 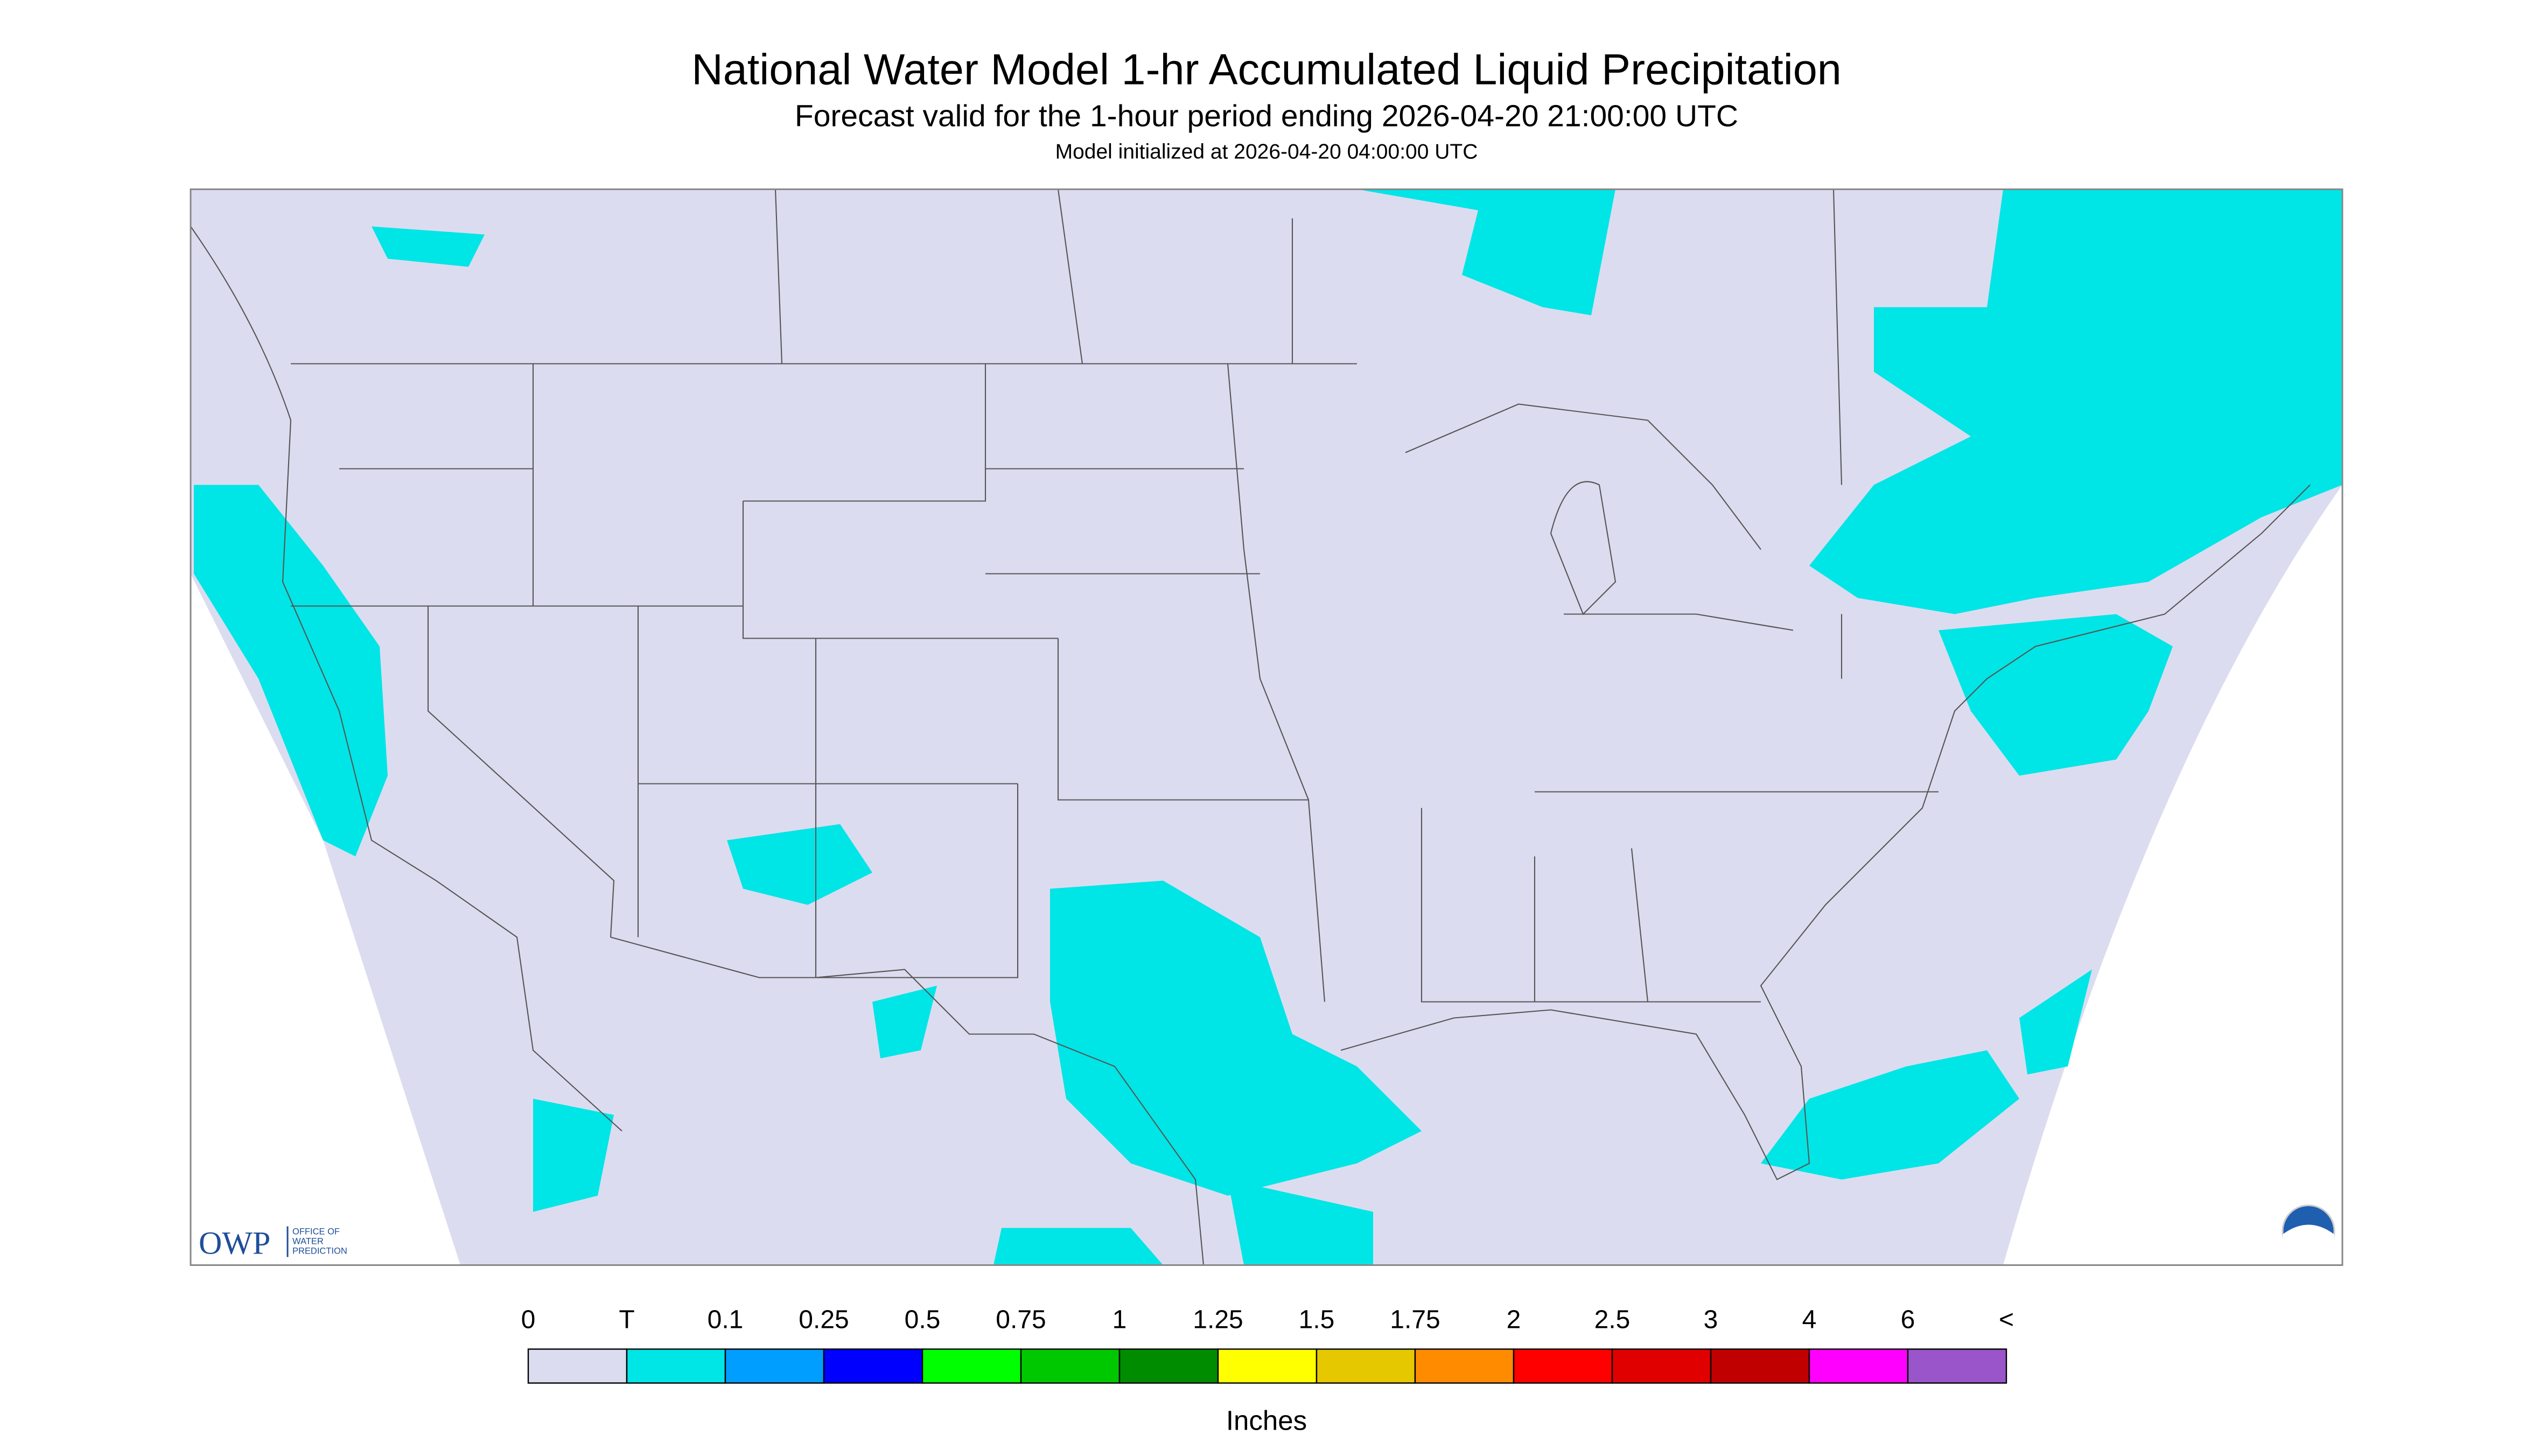 What do you see at coordinates (627, 1320) in the screenshot?
I see `legend-label: T` at bounding box center [627, 1320].